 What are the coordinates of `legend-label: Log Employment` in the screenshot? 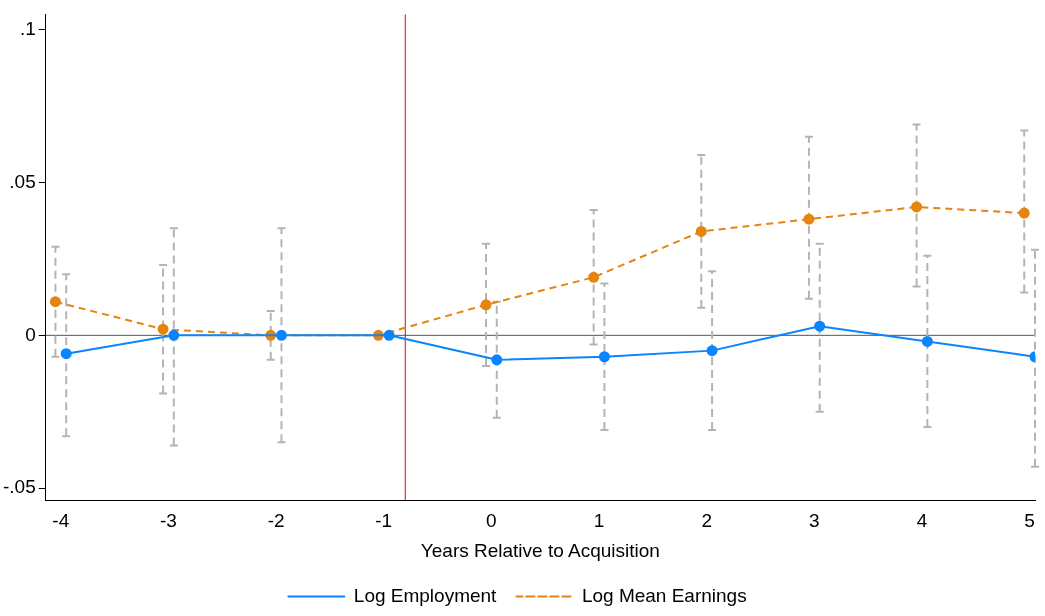 It's located at (425, 595).